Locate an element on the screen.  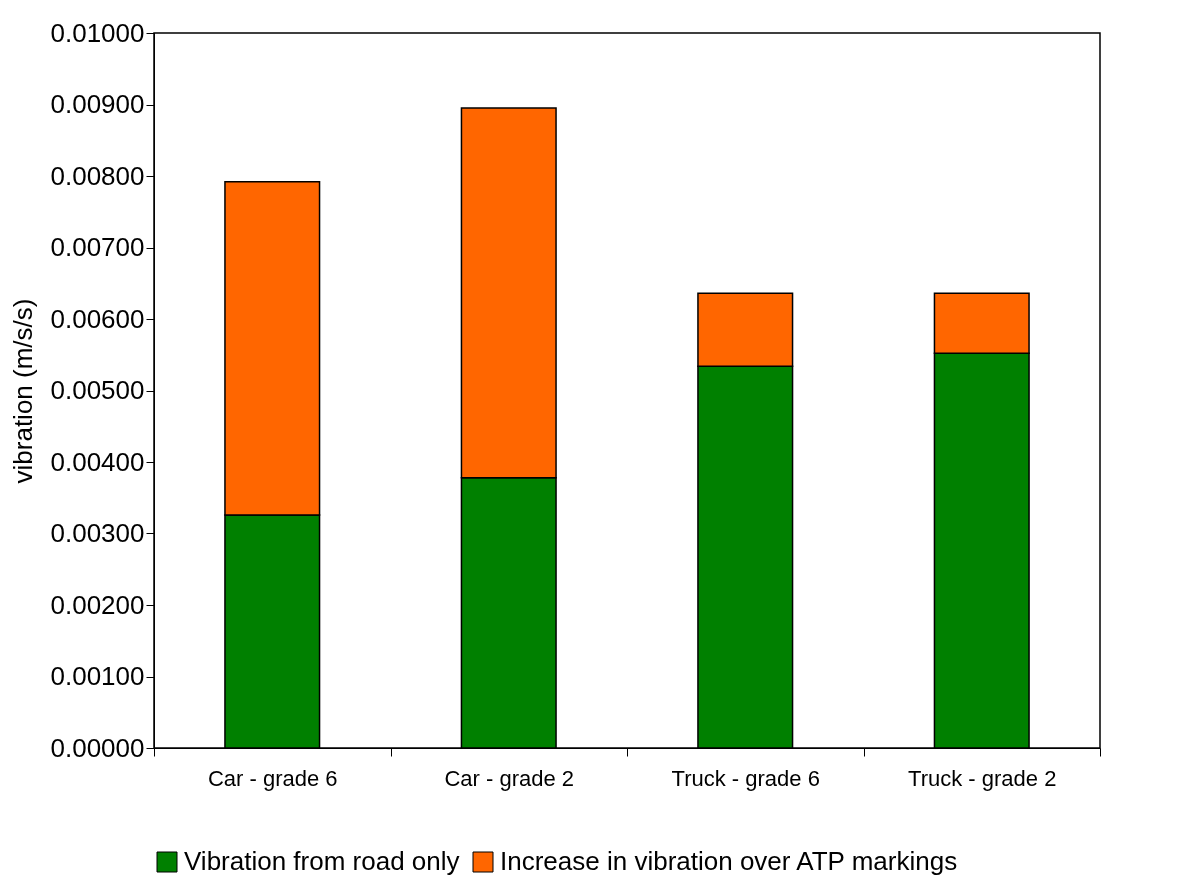
y-axis-title: vibration (m/s/s) is located at coordinates (22, 391).